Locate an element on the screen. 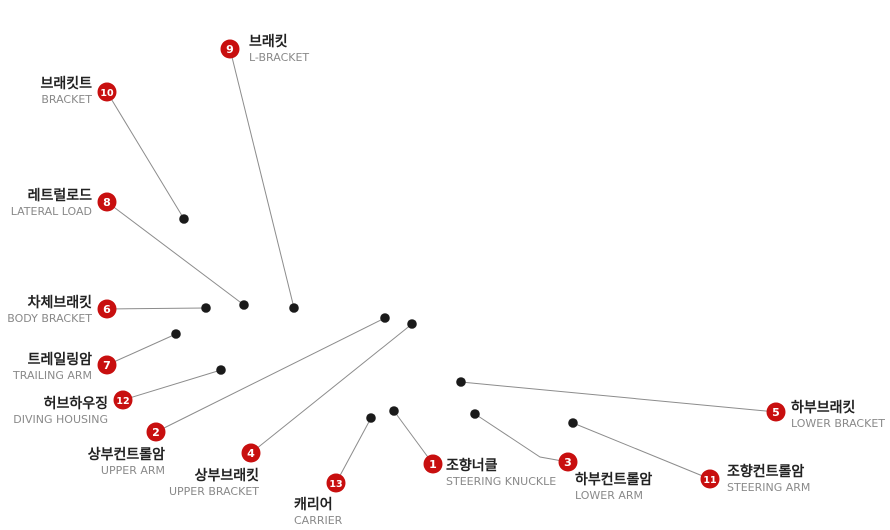 The width and height of the screenshot is (890, 530). callout-badge-4: 4 is located at coordinates (251, 453).